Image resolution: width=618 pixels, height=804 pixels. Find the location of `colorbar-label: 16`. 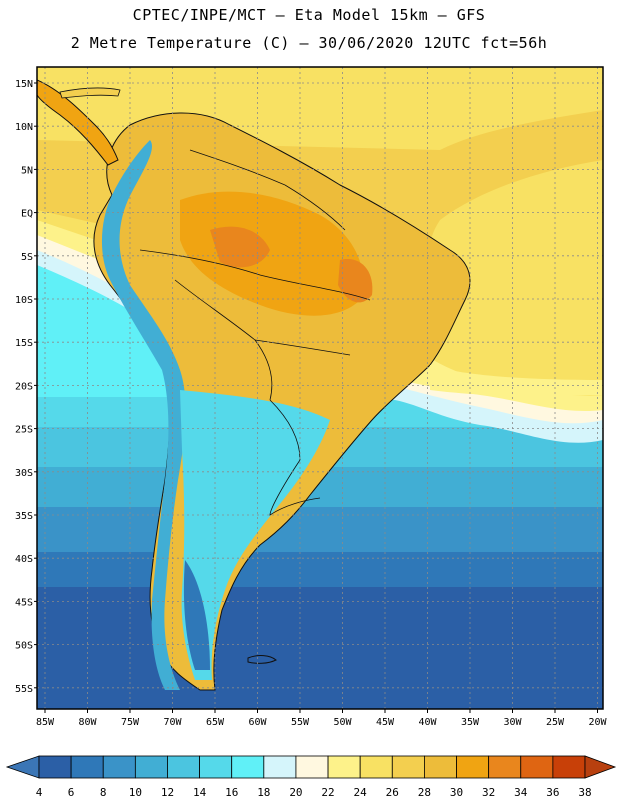

colorbar-label: 16 is located at coordinates (231, 792).